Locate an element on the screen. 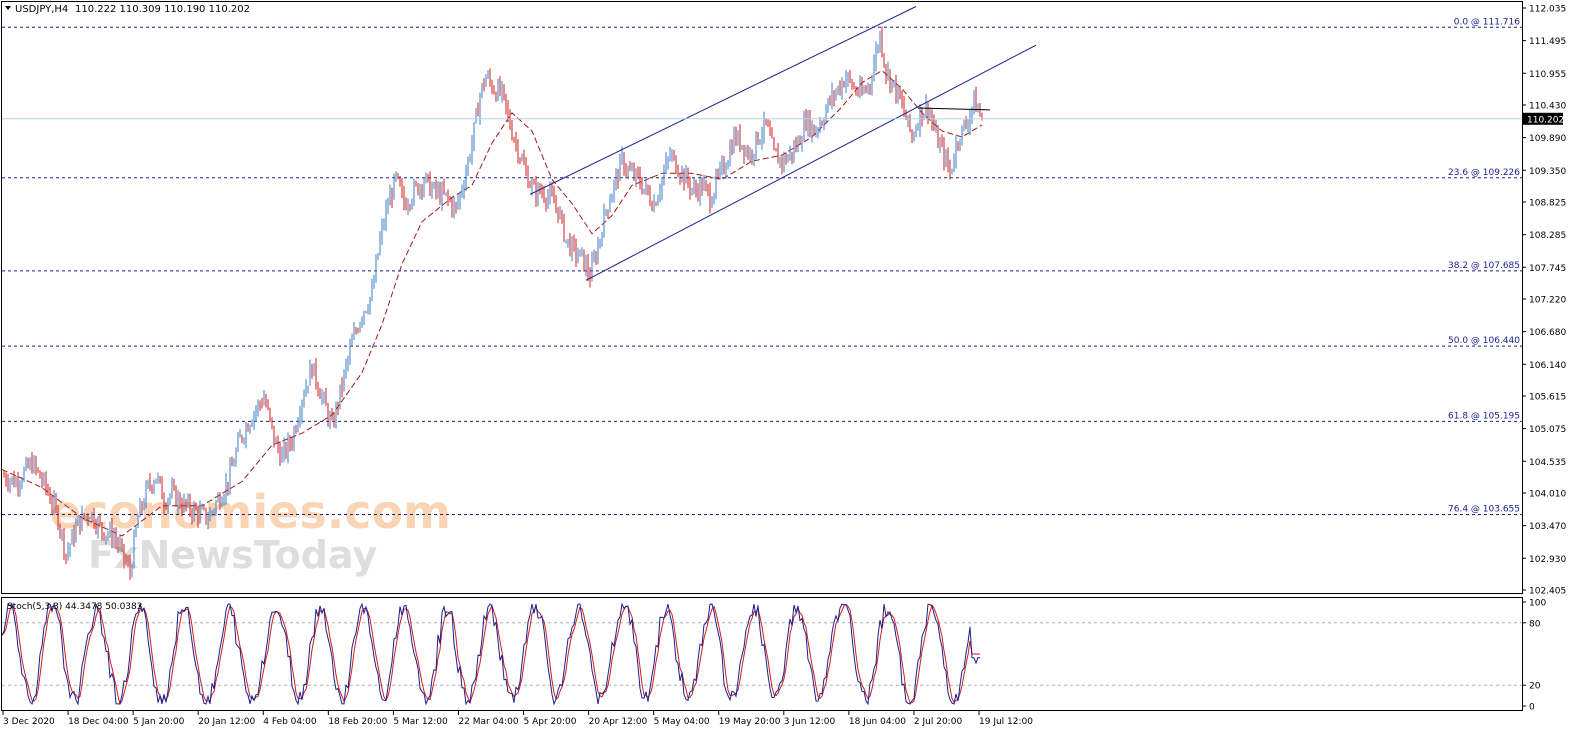  price-tick-label: 110.955 is located at coordinates (1547, 75).